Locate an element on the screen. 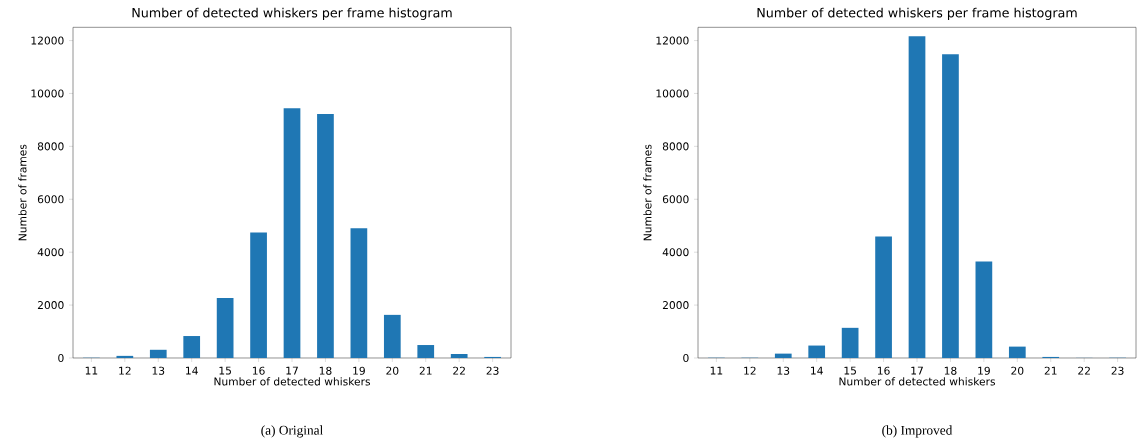 This screenshot has height=442, width=1141. text: (a) Original is located at coordinates (292, 431).